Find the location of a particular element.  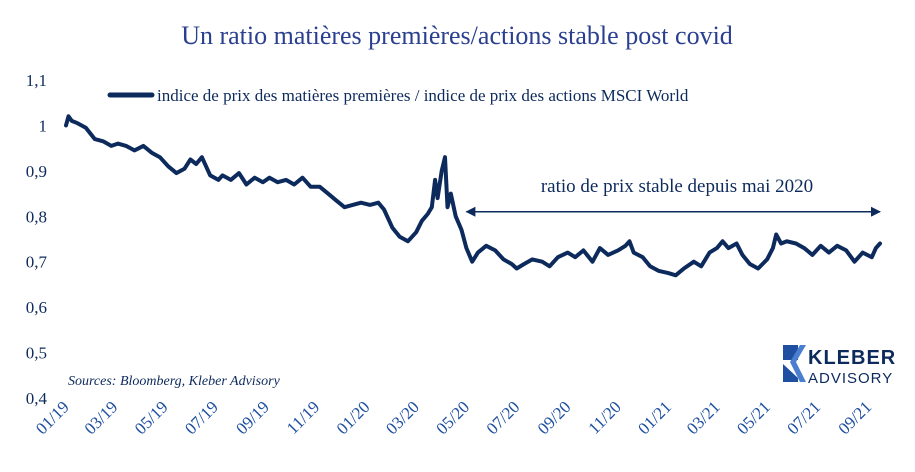

logo-line1: KLEBER is located at coordinates (852, 358).